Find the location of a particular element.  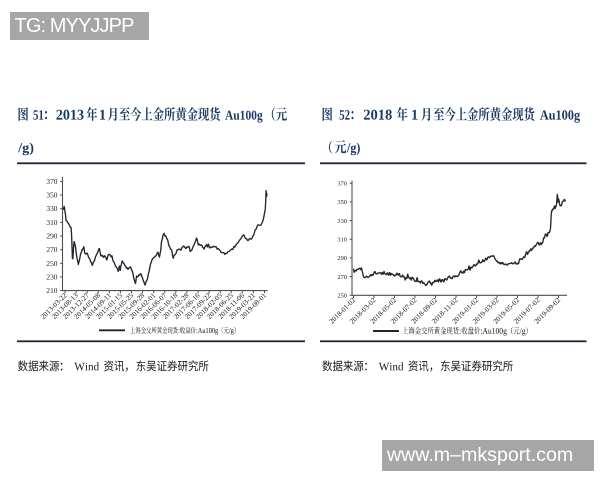

svg-text: 210 is located at coordinates (51, 290).